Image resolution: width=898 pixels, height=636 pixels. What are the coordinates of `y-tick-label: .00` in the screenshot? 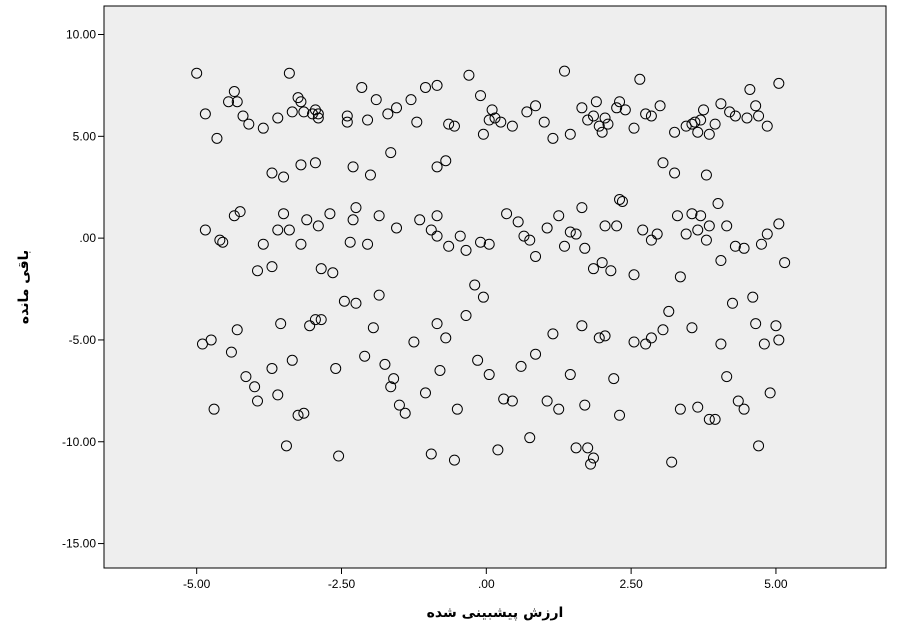 It's located at (87, 238).